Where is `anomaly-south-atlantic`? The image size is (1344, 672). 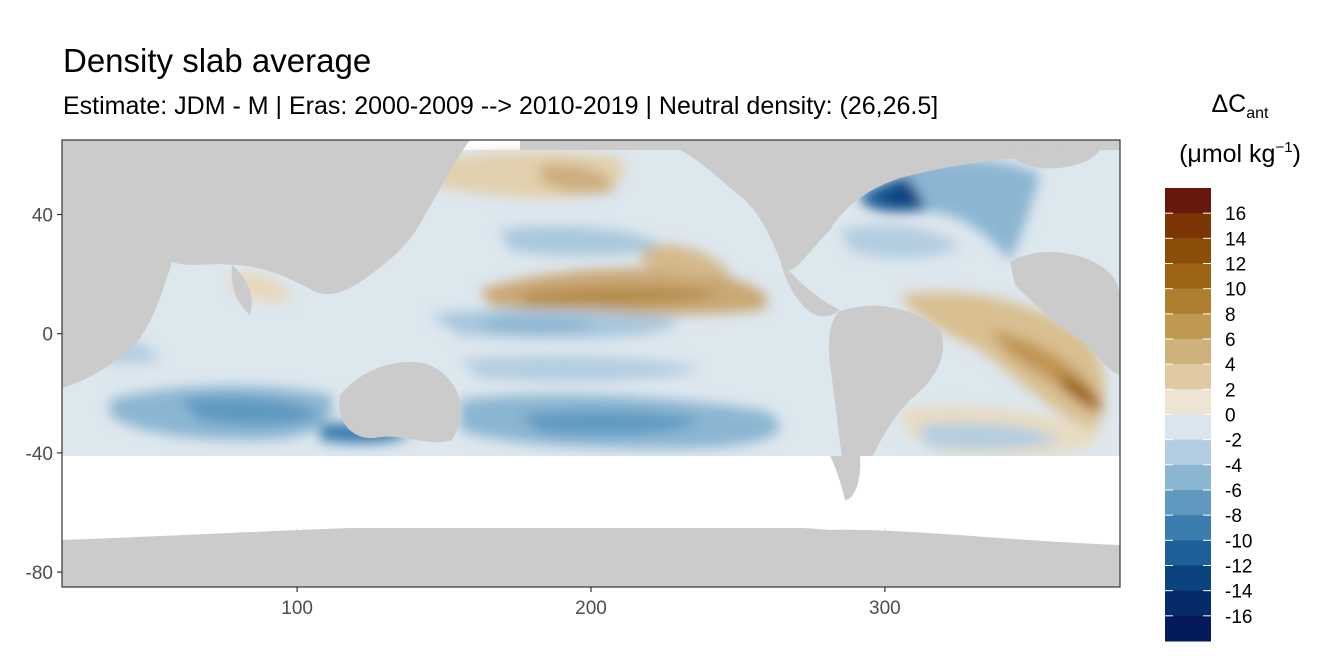 anomaly-south-atlantic is located at coordinates (1002, 361).